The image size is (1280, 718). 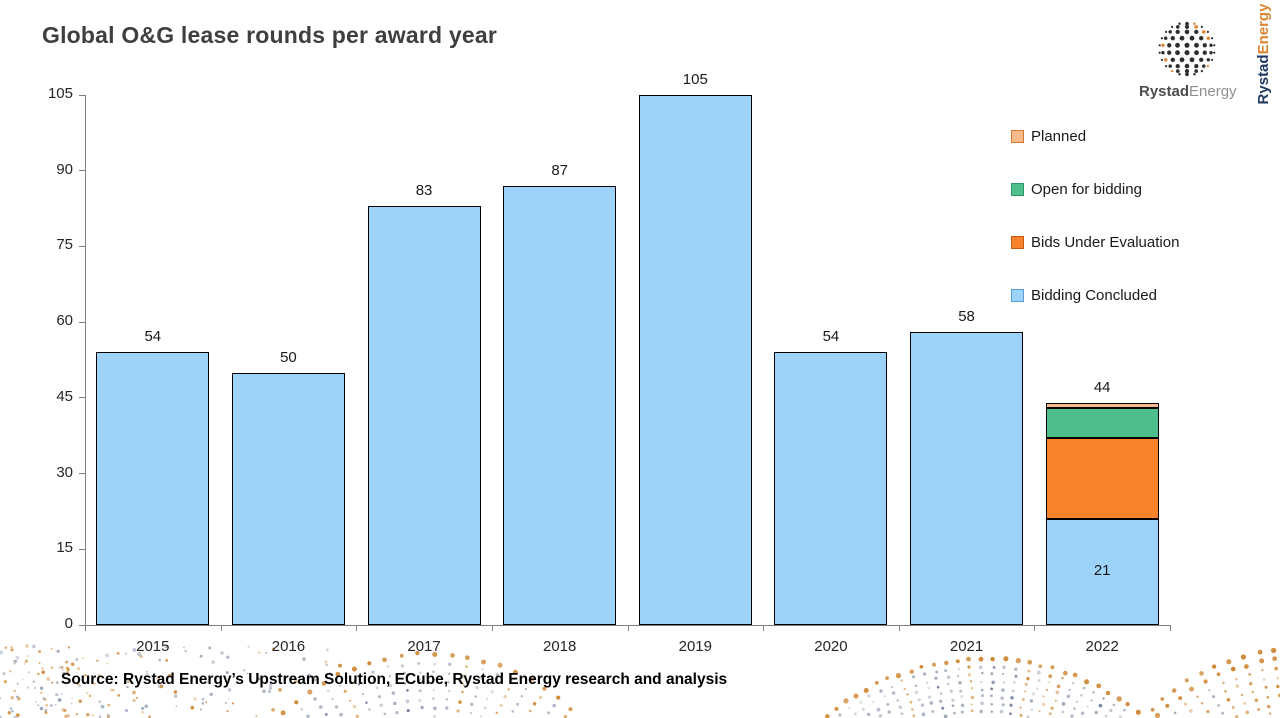 What do you see at coordinates (64, 169) in the screenshot?
I see `y-axis-label: 90` at bounding box center [64, 169].